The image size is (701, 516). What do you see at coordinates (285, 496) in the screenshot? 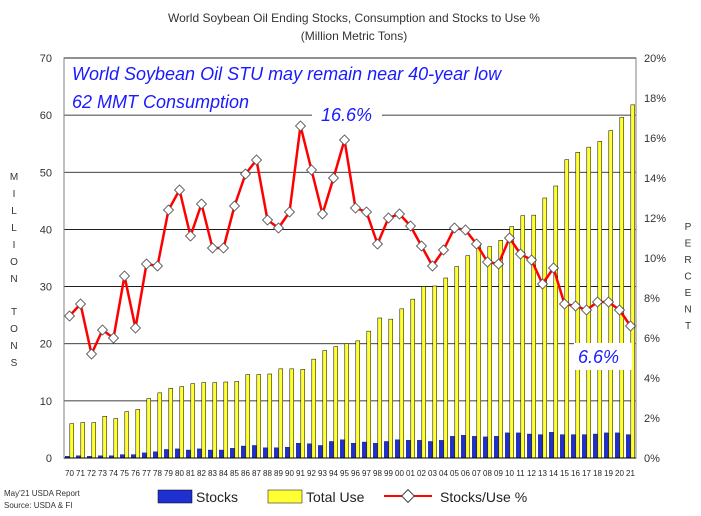
I see `legend-swatch-total-use` at bounding box center [285, 496].